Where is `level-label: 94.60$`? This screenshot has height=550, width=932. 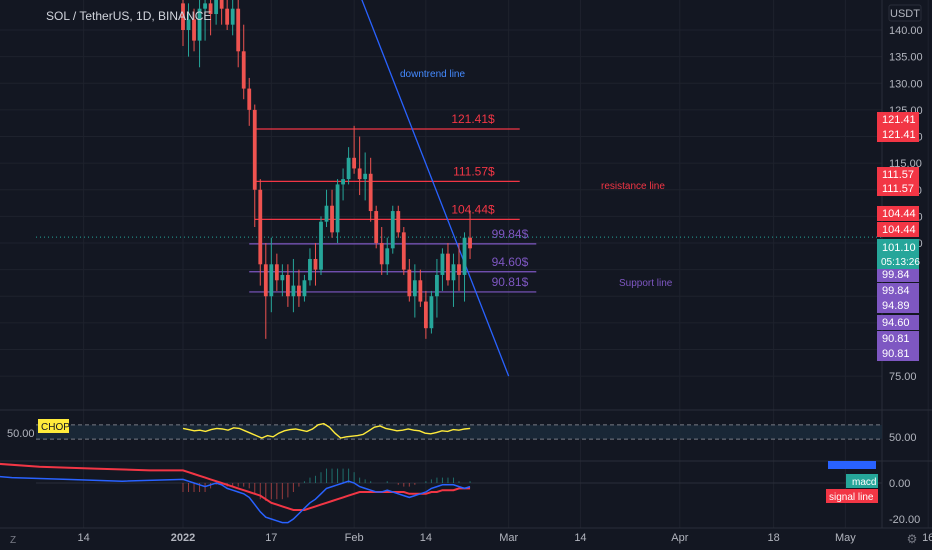
level-label: 94.60$ is located at coordinates (510, 262).